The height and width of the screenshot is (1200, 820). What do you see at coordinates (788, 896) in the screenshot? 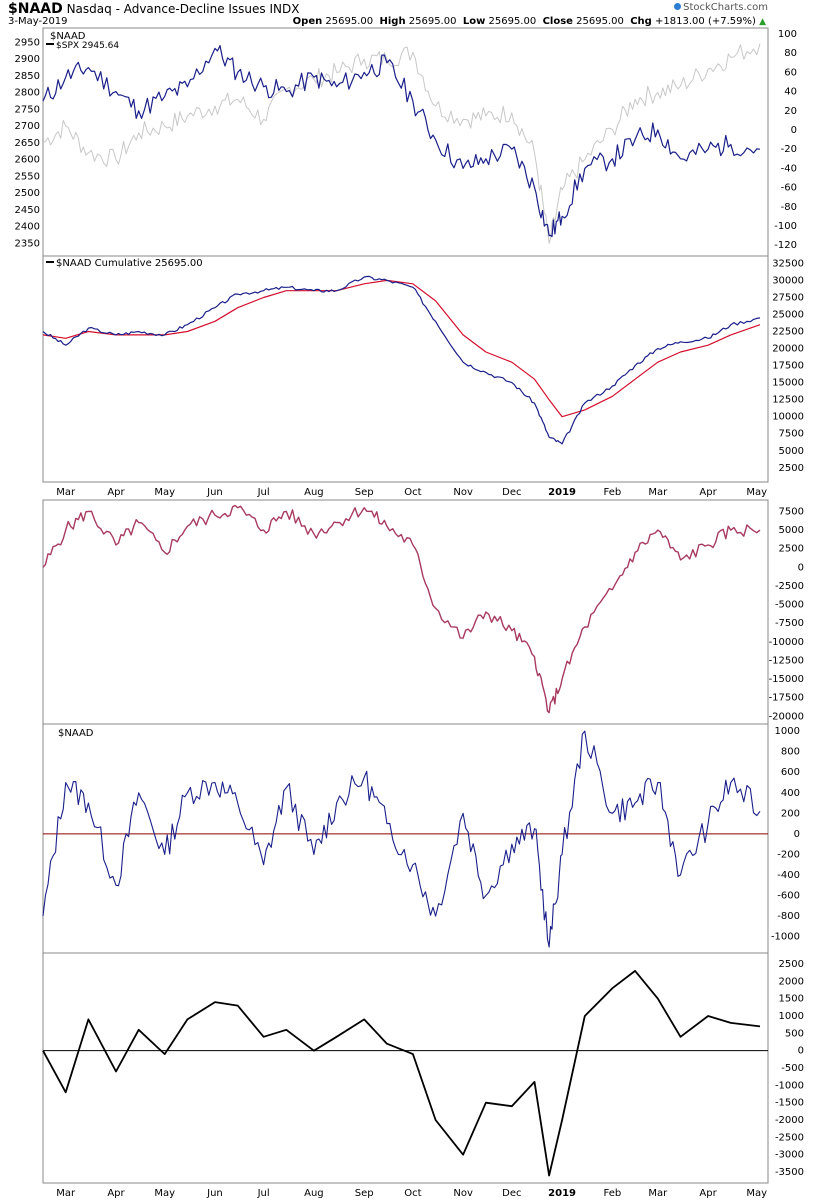
I see `y-tick-right: -600` at bounding box center [788, 896].